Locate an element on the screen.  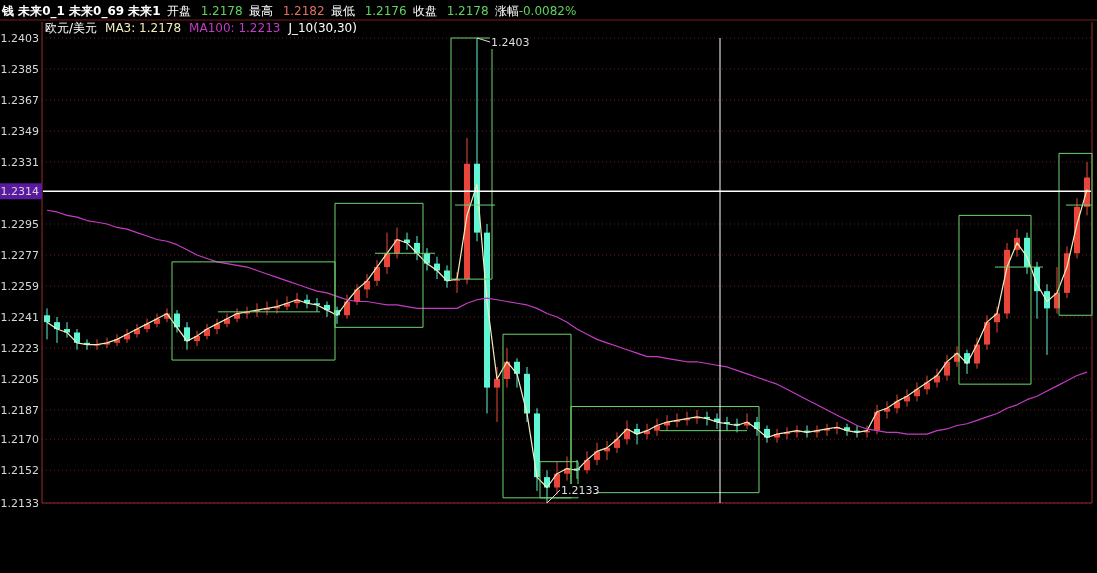
y-tick-label: 1.2187 is located at coordinates (19, 410).